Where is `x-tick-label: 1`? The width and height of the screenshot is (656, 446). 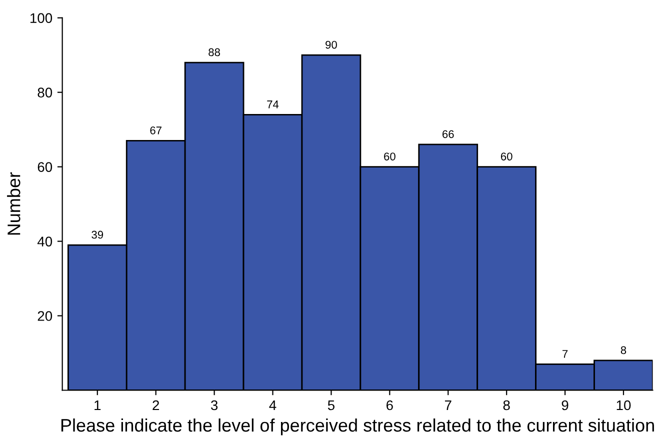
x-tick-label: 1 is located at coordinates (97, 405).